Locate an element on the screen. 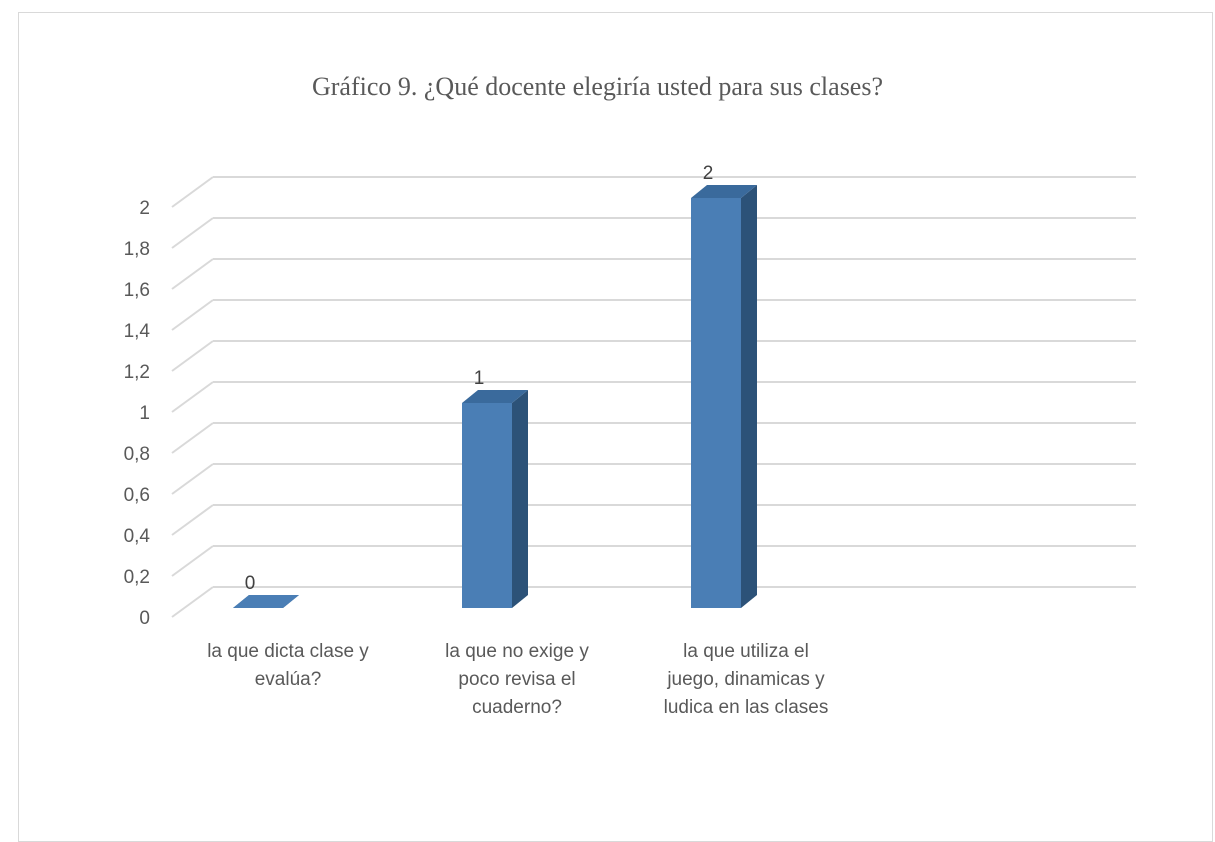 This screenshot has width=1215, height=842. y-tick-label: 1,4 is located at coordinates (137, 331).